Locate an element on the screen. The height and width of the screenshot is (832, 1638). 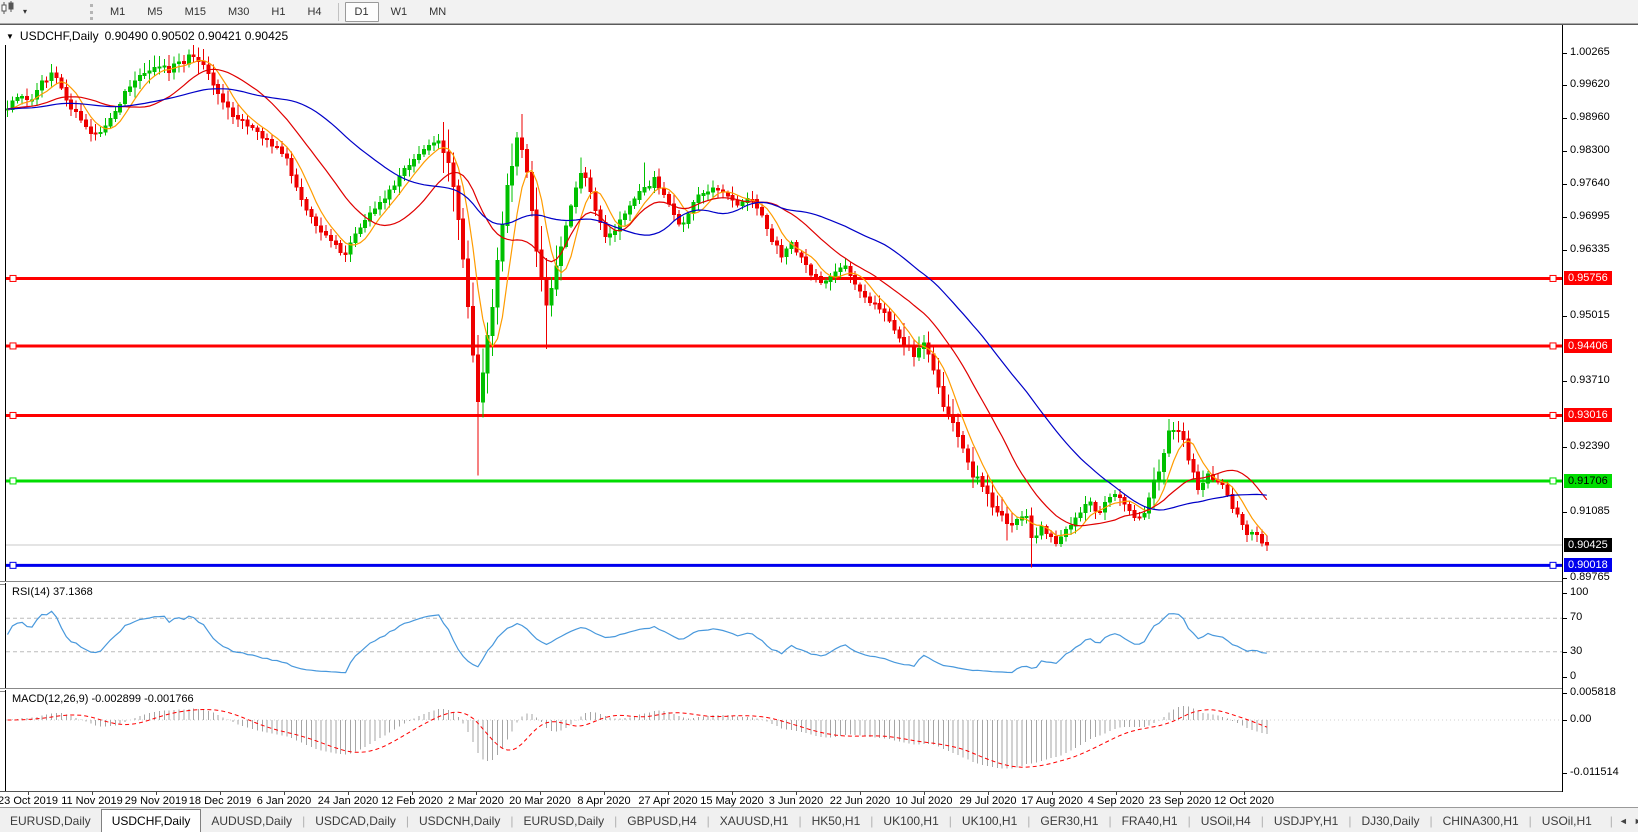
timeframe-button-m1: M1 is located at coordinates (118, 11).